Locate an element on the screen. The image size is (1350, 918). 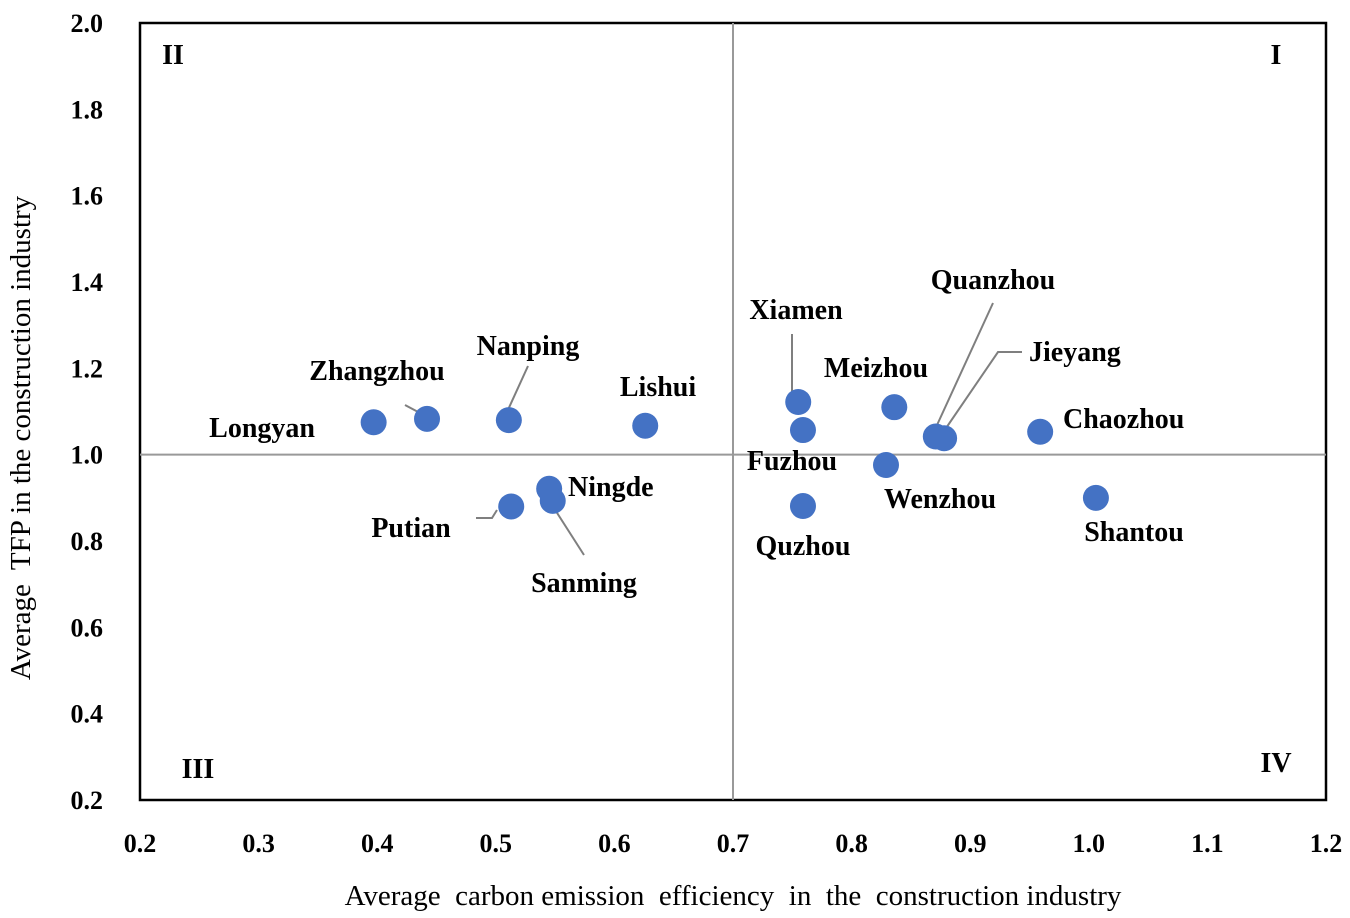
point-label-longyan: Longyan is located at coordinates (262, 428).